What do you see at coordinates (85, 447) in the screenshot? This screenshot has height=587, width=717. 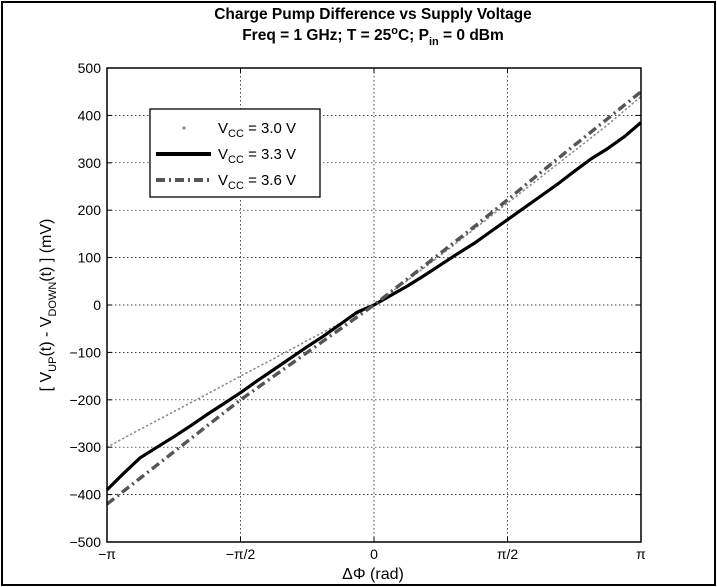 I see `y-tick-label: −300` at bounding box center [85, 447].